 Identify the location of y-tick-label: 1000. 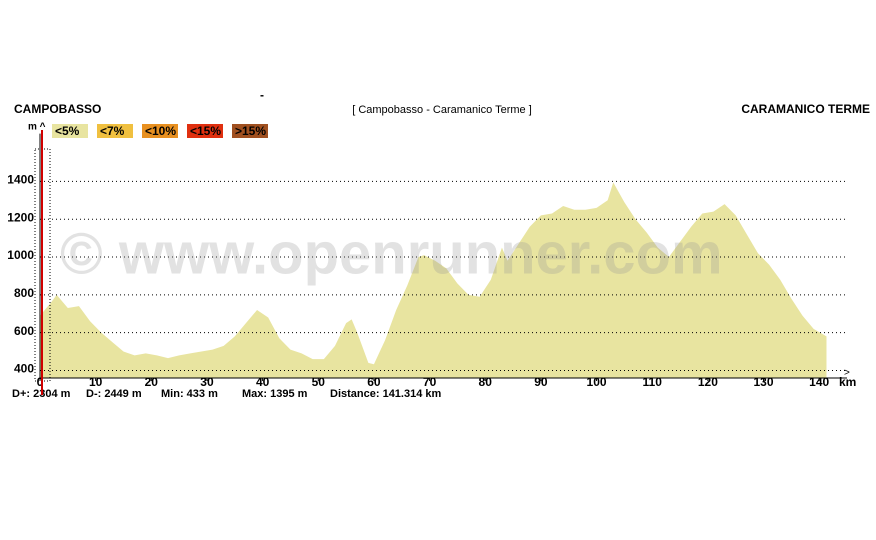
(20, 255).